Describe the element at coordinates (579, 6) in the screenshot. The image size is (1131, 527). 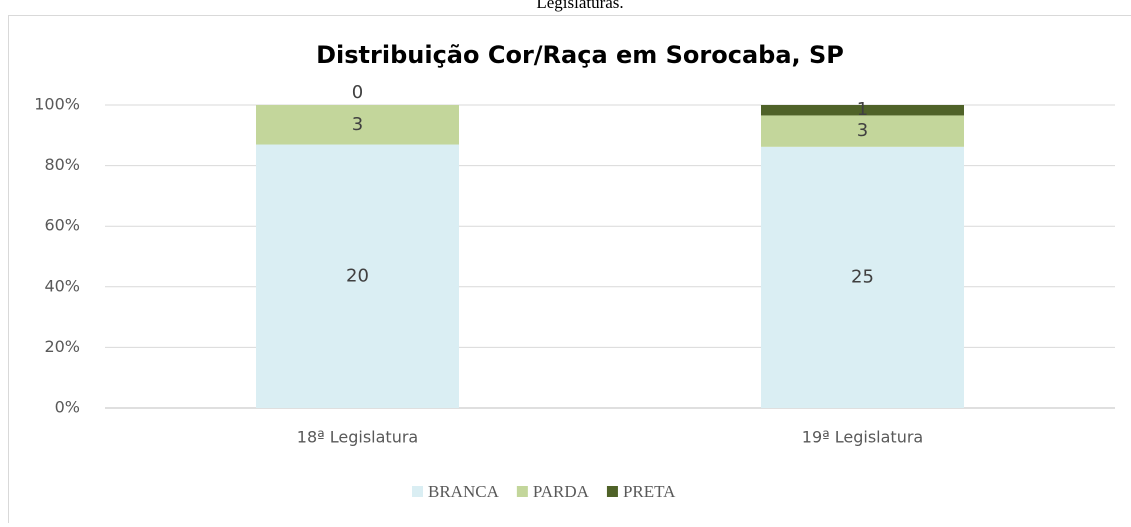
I see `caption: Legislaturas.` at that location.